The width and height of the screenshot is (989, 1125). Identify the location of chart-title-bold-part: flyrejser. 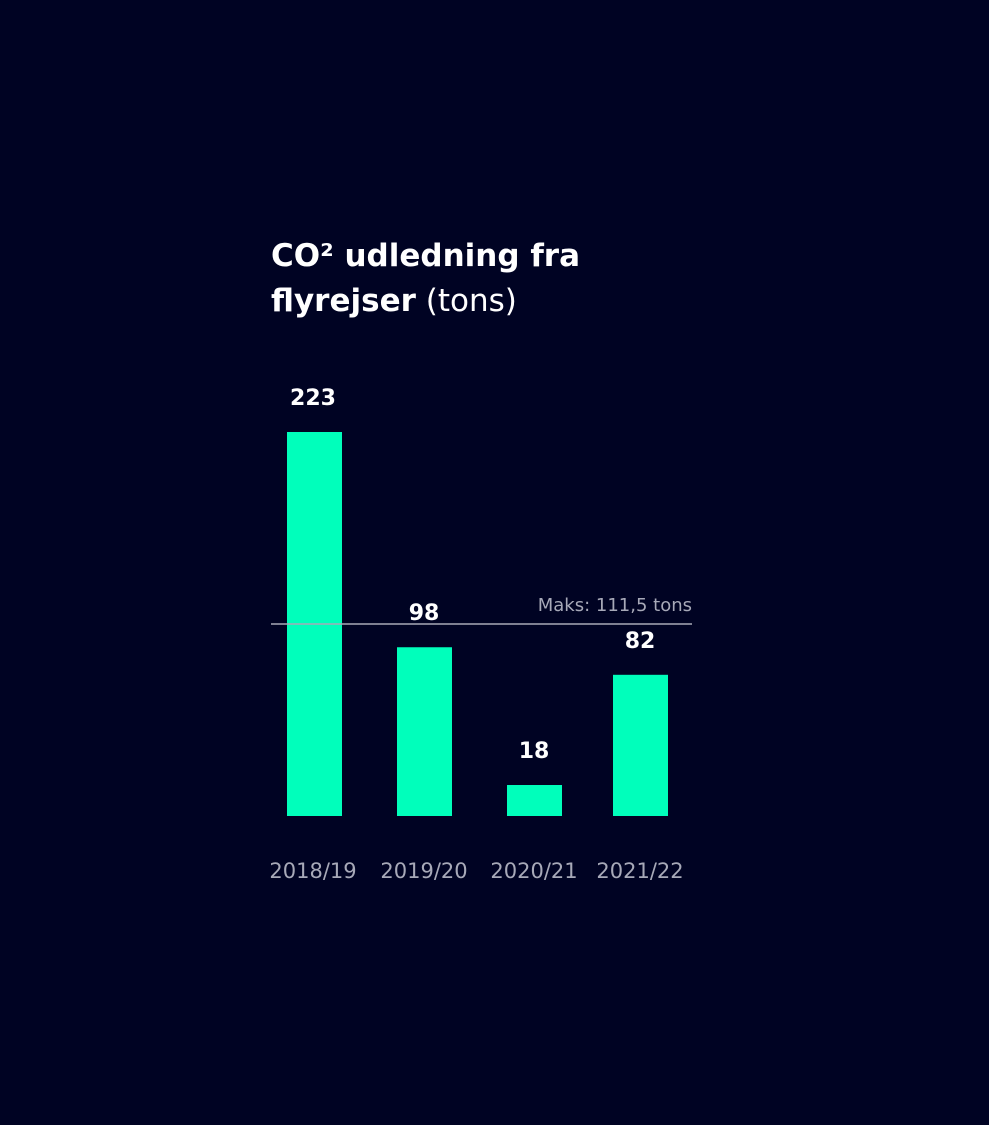
(343, 301).